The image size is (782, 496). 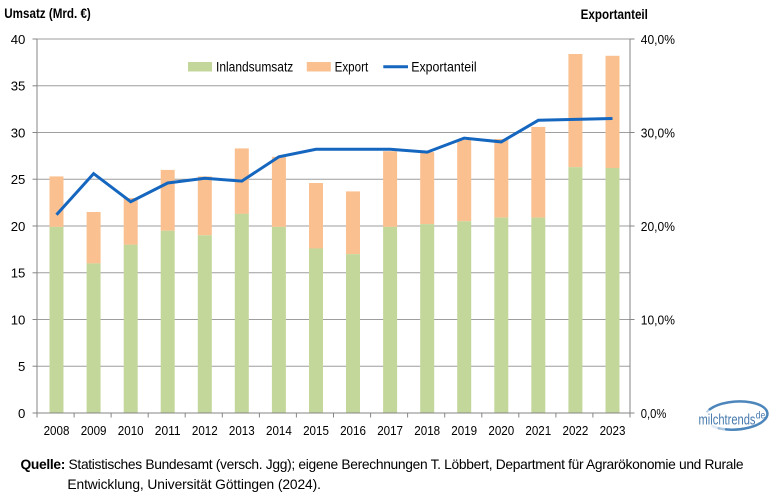 I want to click on svg-text: 0, so click(x=21, y=413).